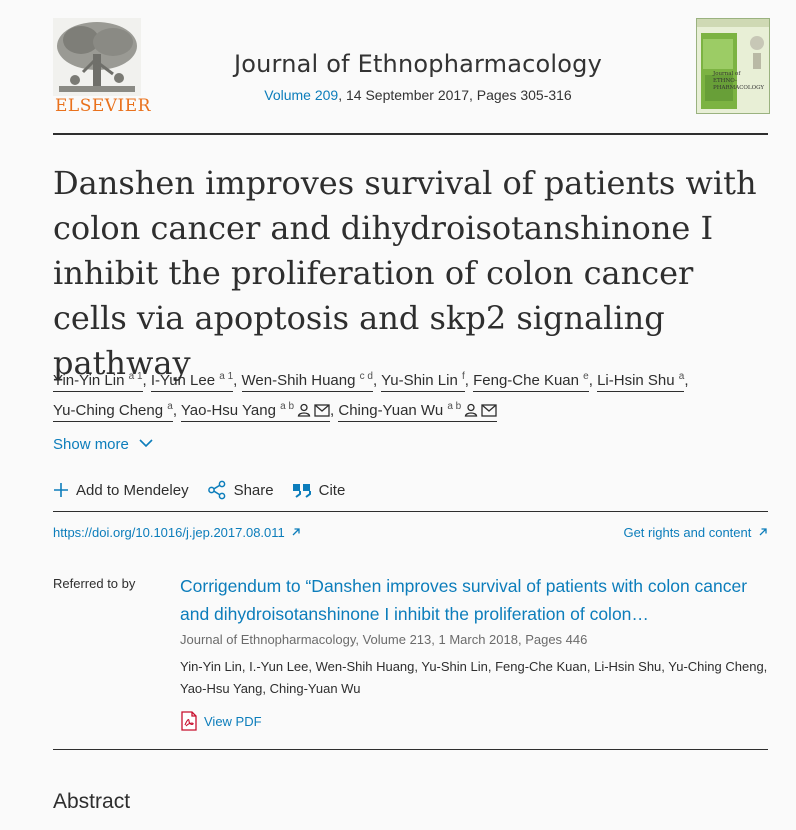 The width and height of the screenshot is (796, 830). I want to click on share-icon, so click(216, 490).